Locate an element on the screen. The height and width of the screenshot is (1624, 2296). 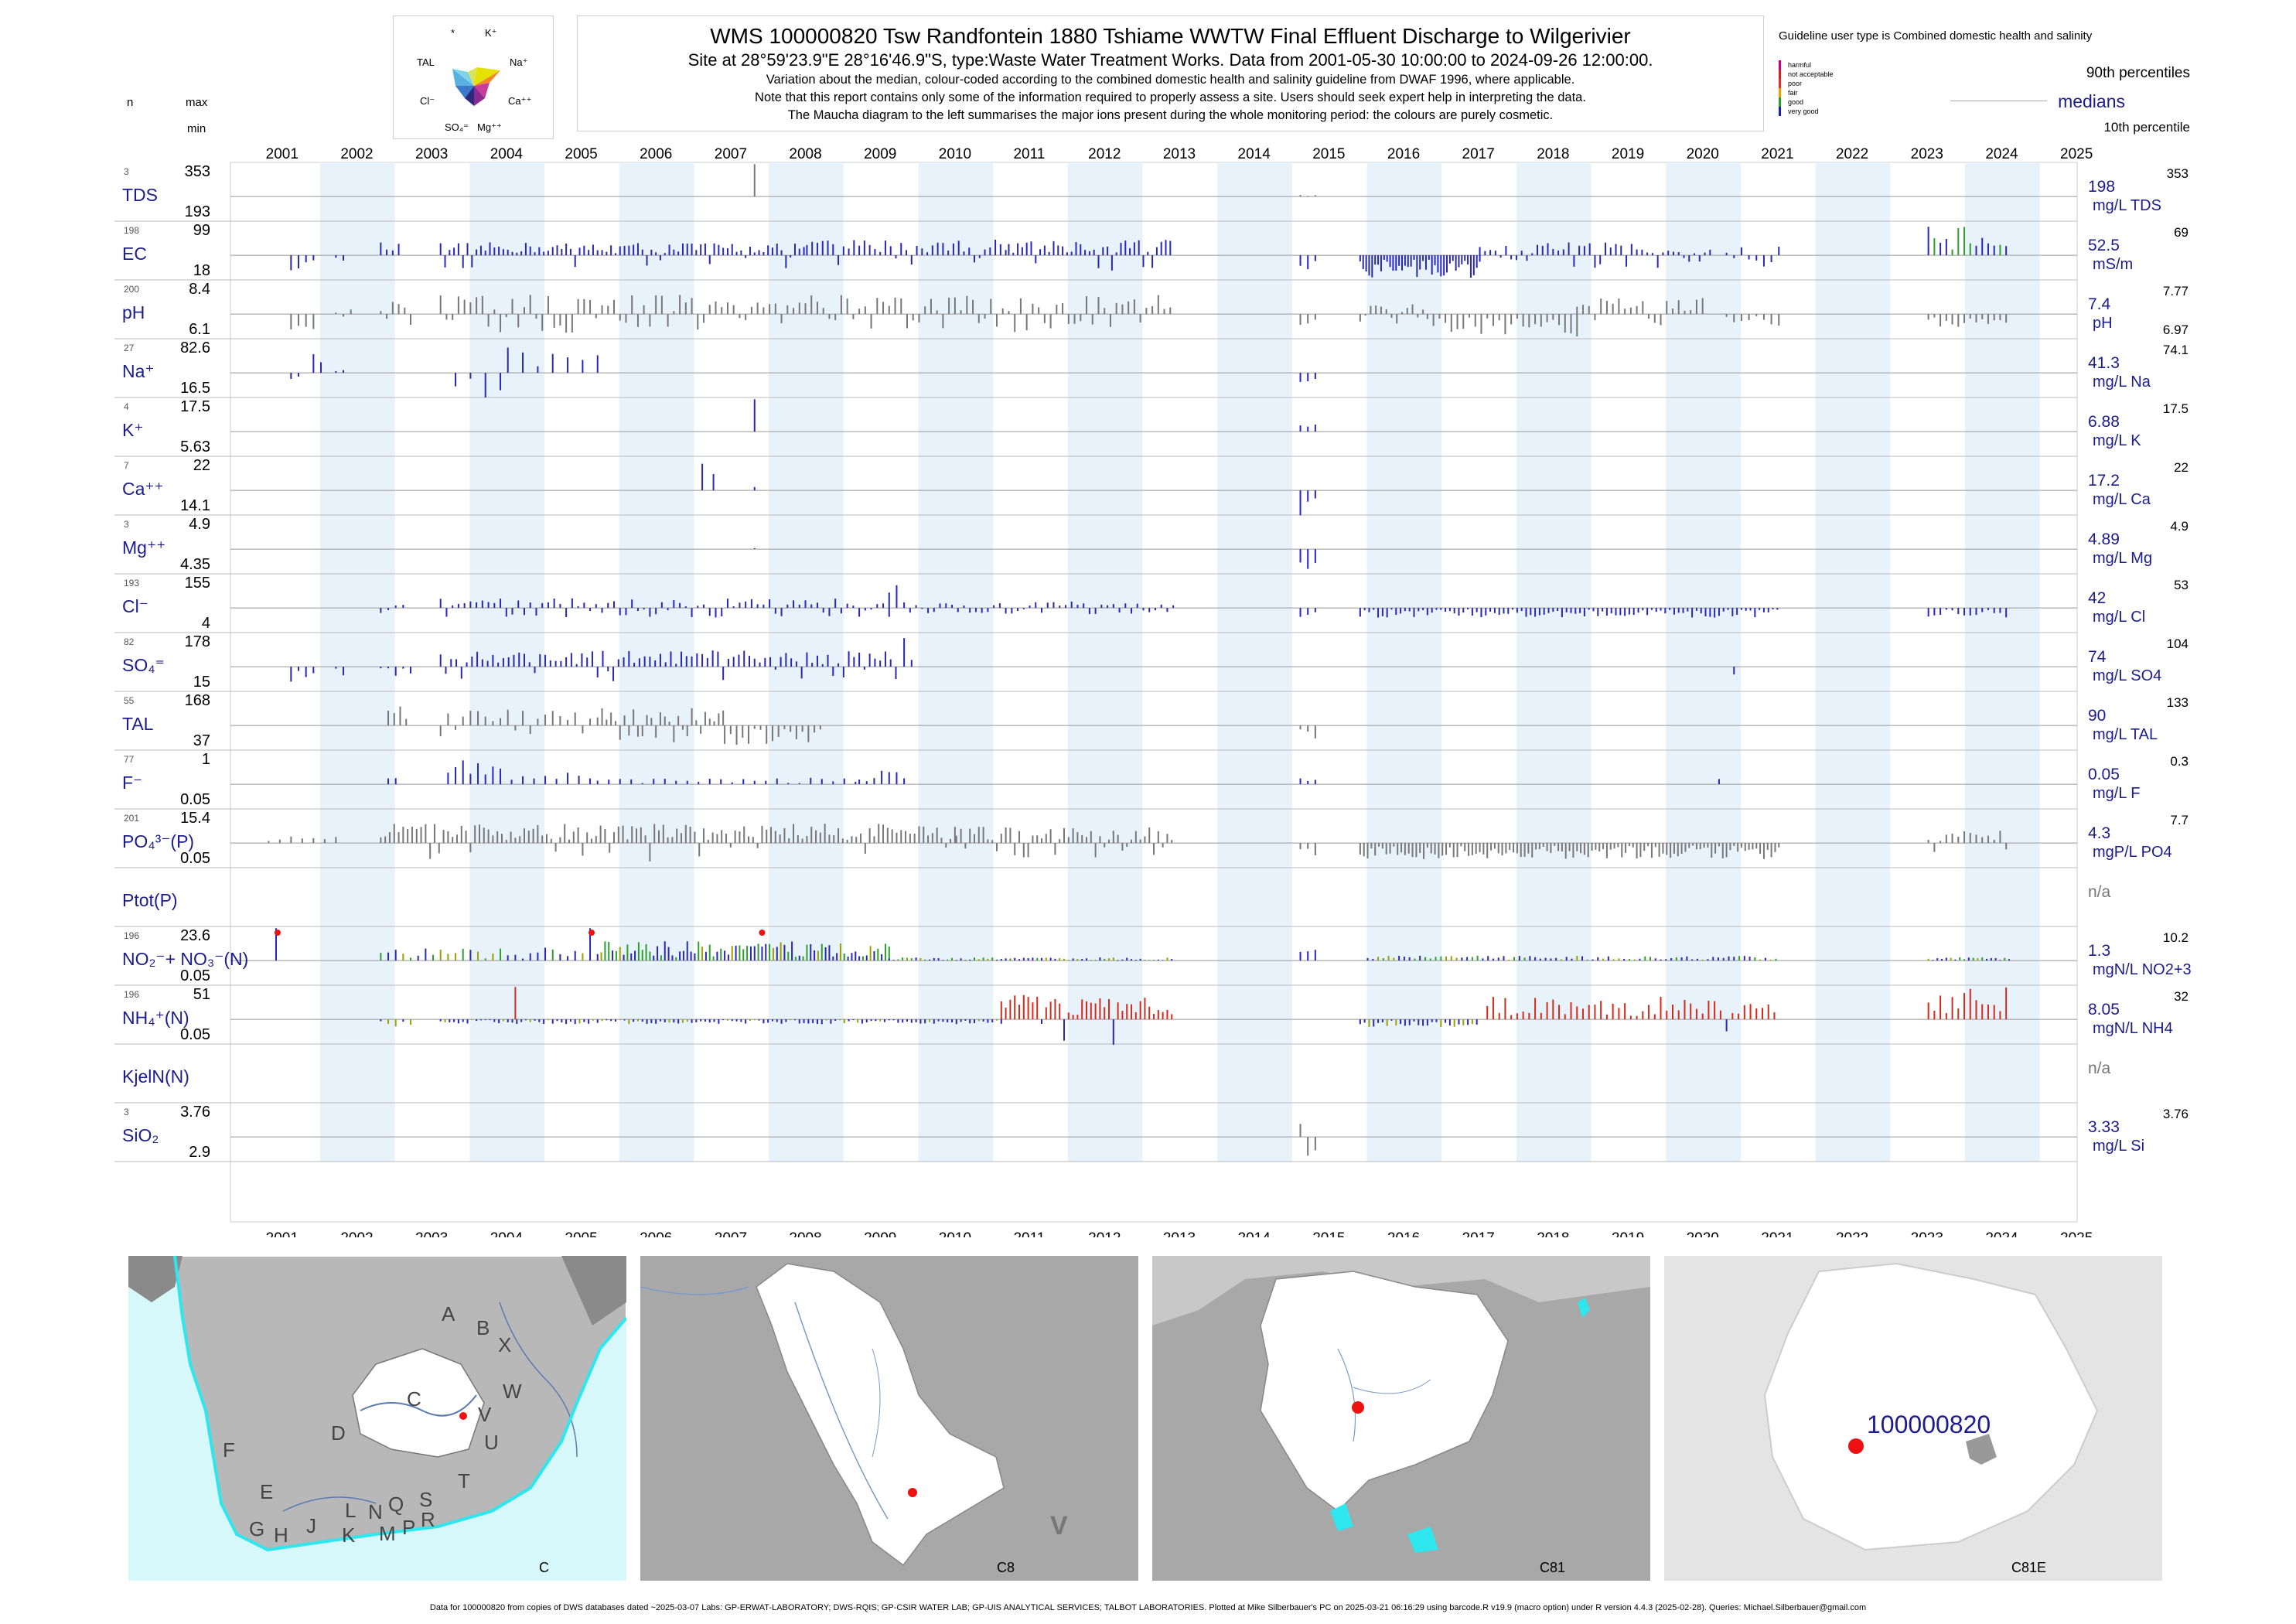
legend-label: harmful is located at coordinates (1800, 65).